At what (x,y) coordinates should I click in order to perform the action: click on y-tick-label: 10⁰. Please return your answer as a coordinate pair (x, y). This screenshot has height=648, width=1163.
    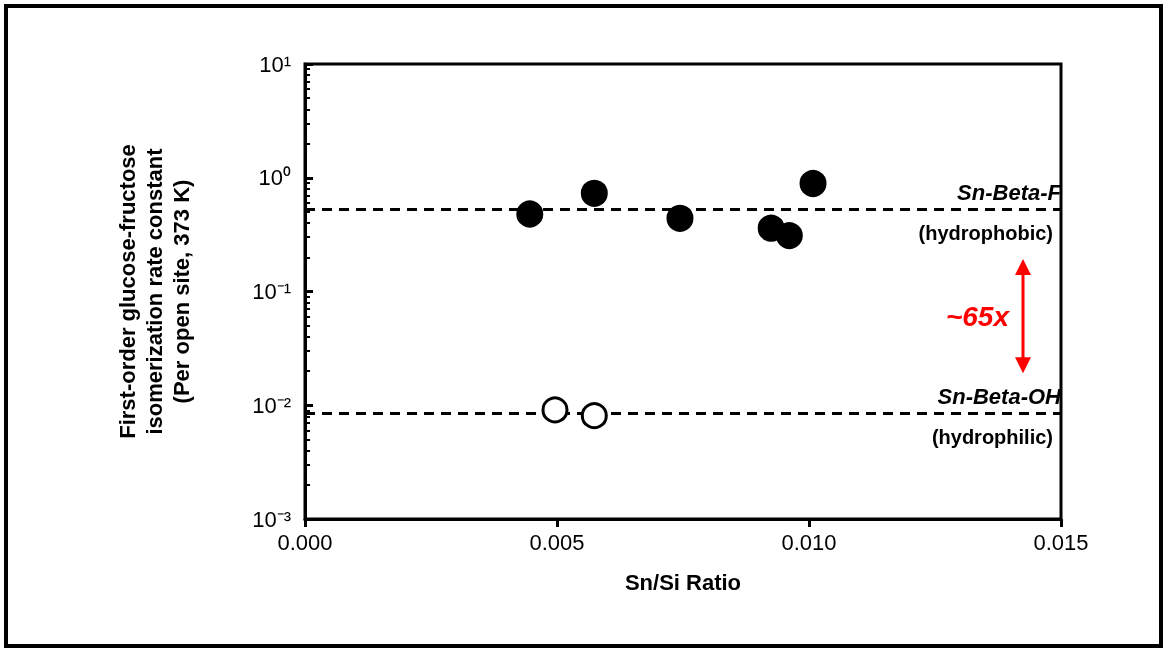
    Looking at the image, I should click on (274, 178).